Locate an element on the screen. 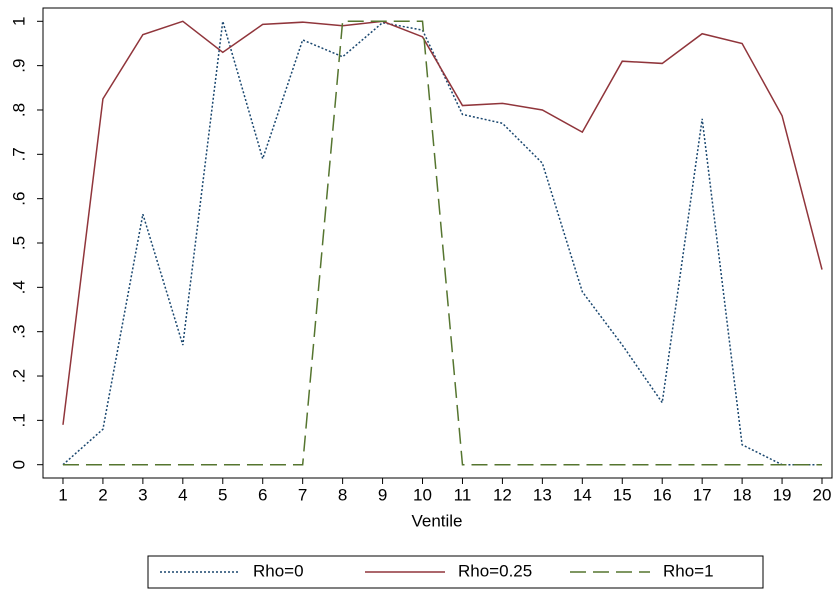 The width and height of the screenshot is (836, 589). y-tick-label: .7 is located at coordinates (18, 154).